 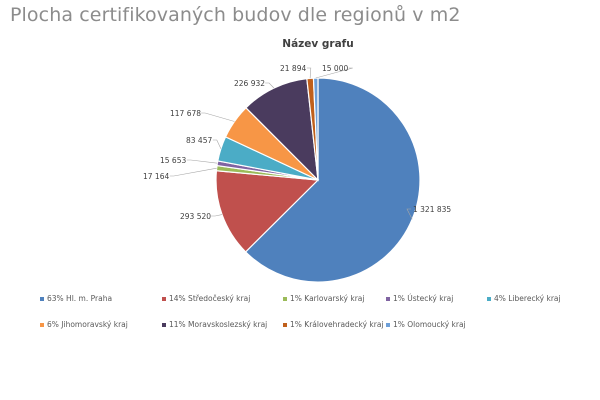 I want to click on legend-label: 1% Ústecký kraj, so click(x=423, y=298).